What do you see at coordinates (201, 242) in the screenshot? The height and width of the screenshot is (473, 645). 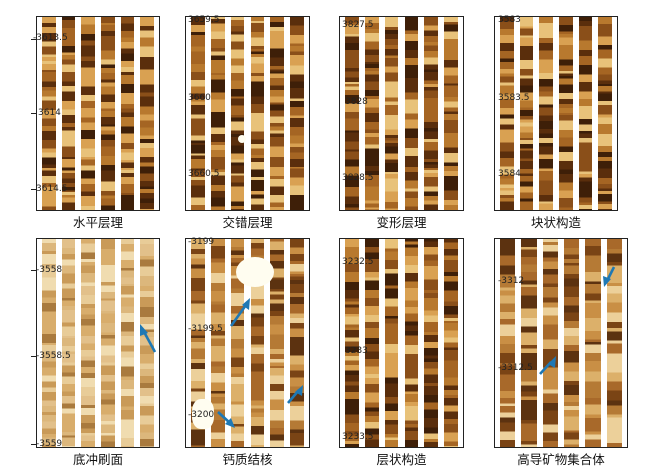 I see `depth-label: -3199` at bounding box center [201, 242].